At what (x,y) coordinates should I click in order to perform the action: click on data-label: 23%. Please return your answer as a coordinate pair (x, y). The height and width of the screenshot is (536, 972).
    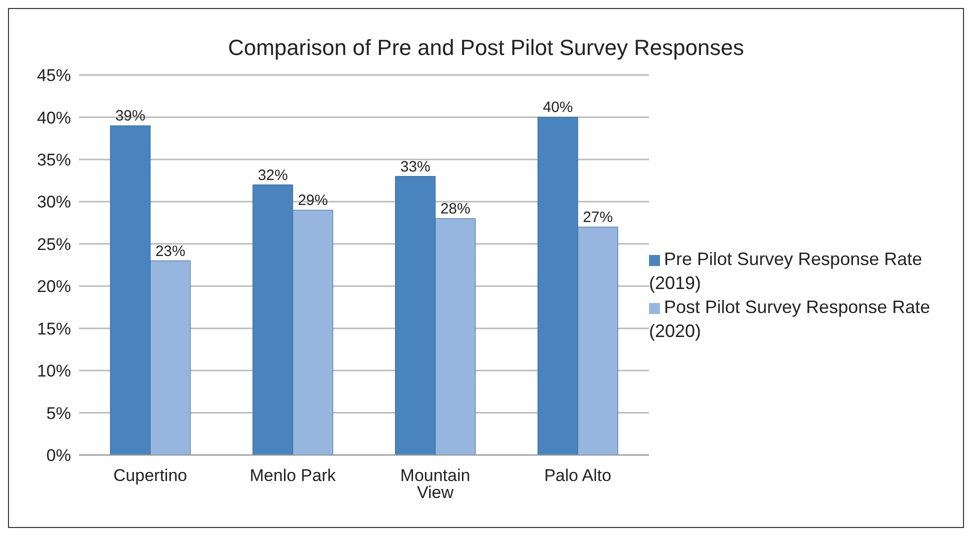
    Looking at the image, I should click on (170, 251).